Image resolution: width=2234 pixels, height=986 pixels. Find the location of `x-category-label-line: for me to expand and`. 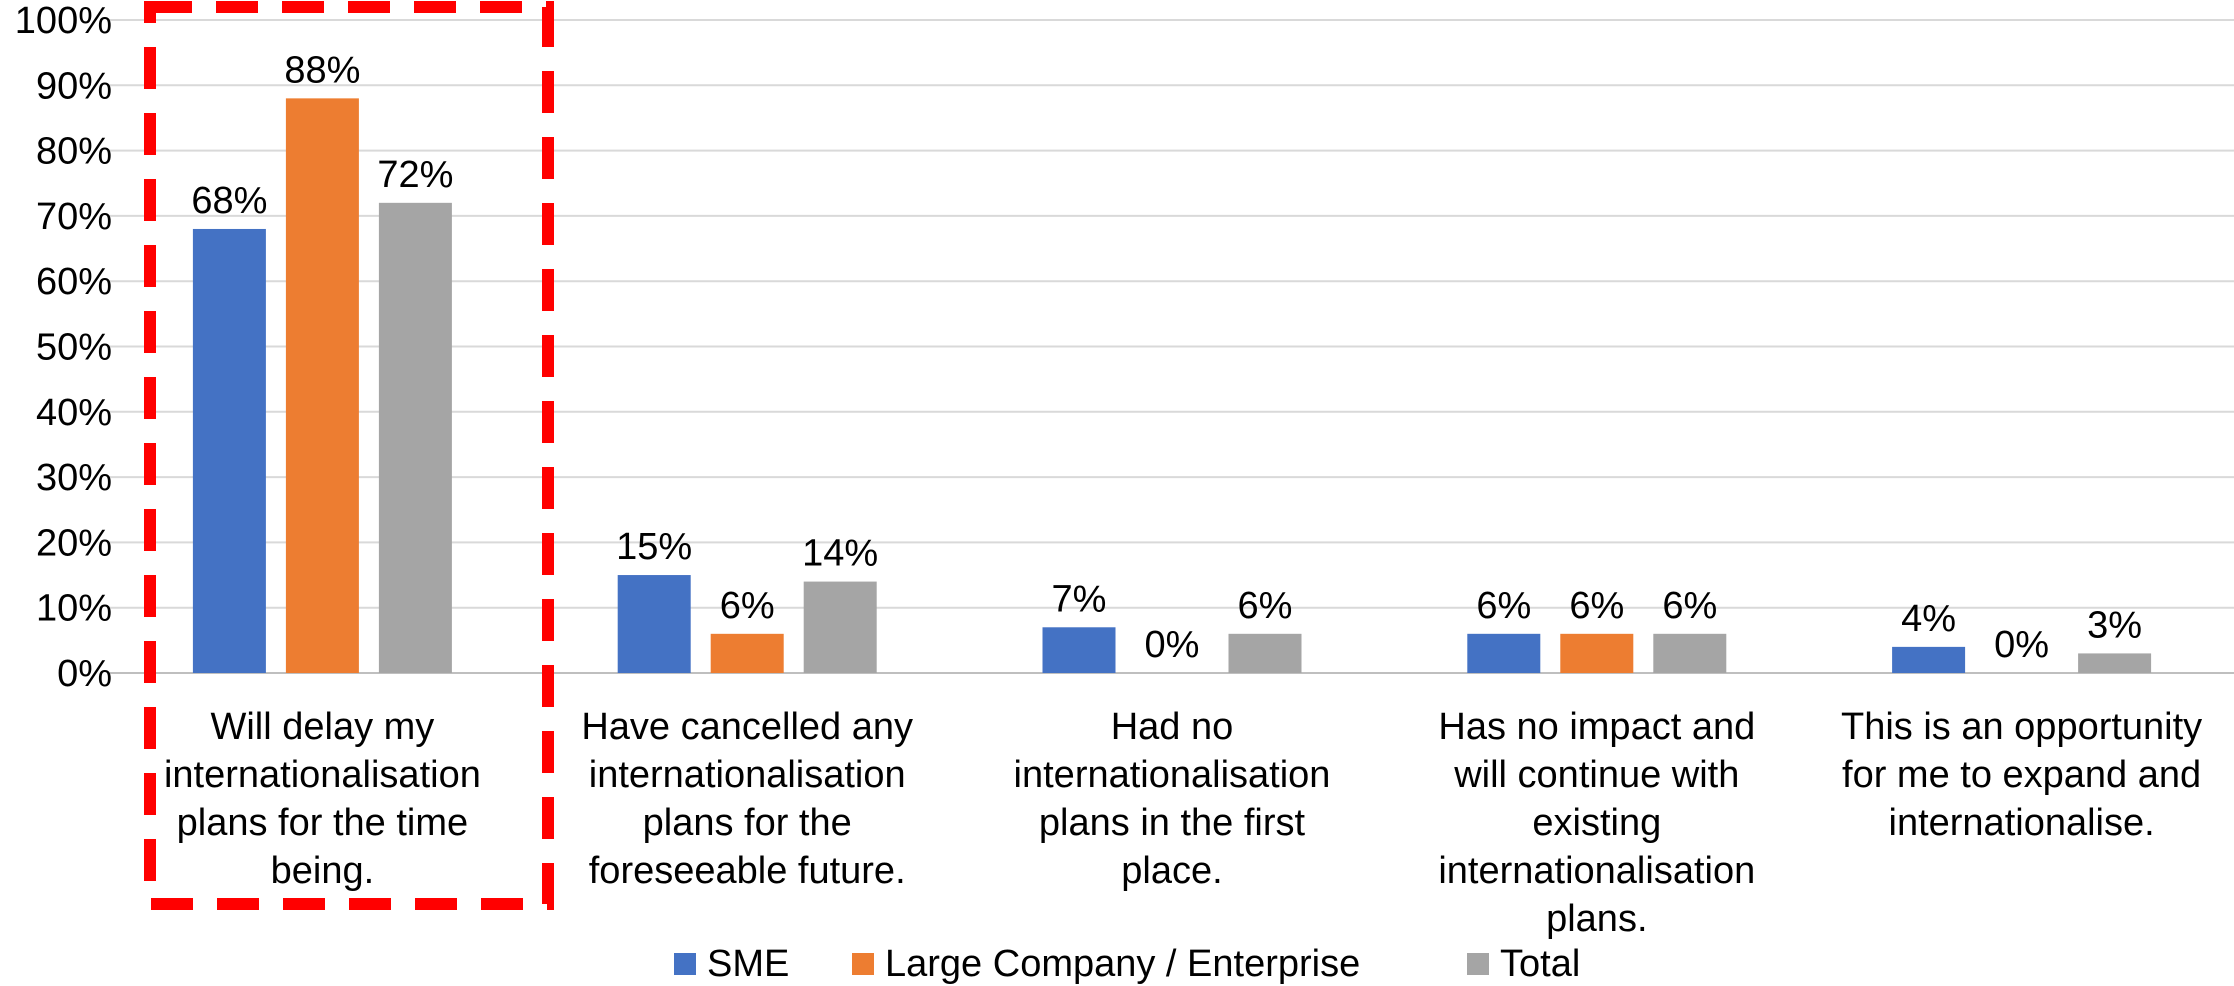

x-category-label-line: for me to expand and is located at coordinates (2021, 775).